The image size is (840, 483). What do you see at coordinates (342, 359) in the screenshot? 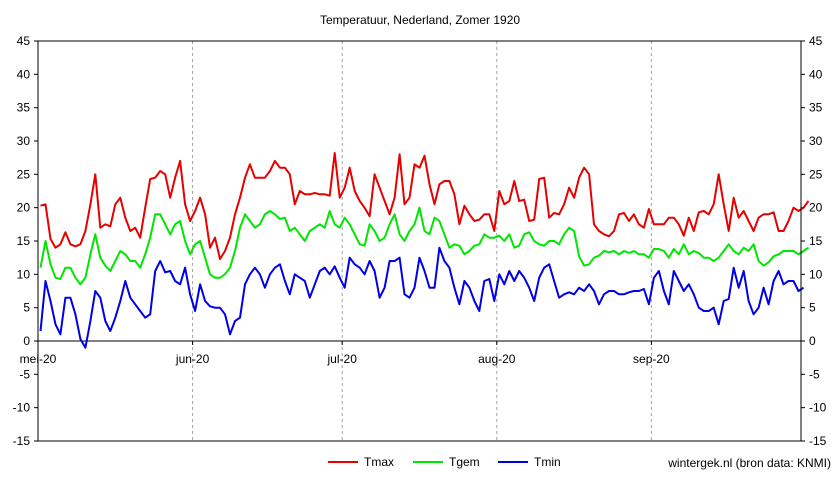
I see `x-tick-label: jul-20` at bounding box center [342, 359].